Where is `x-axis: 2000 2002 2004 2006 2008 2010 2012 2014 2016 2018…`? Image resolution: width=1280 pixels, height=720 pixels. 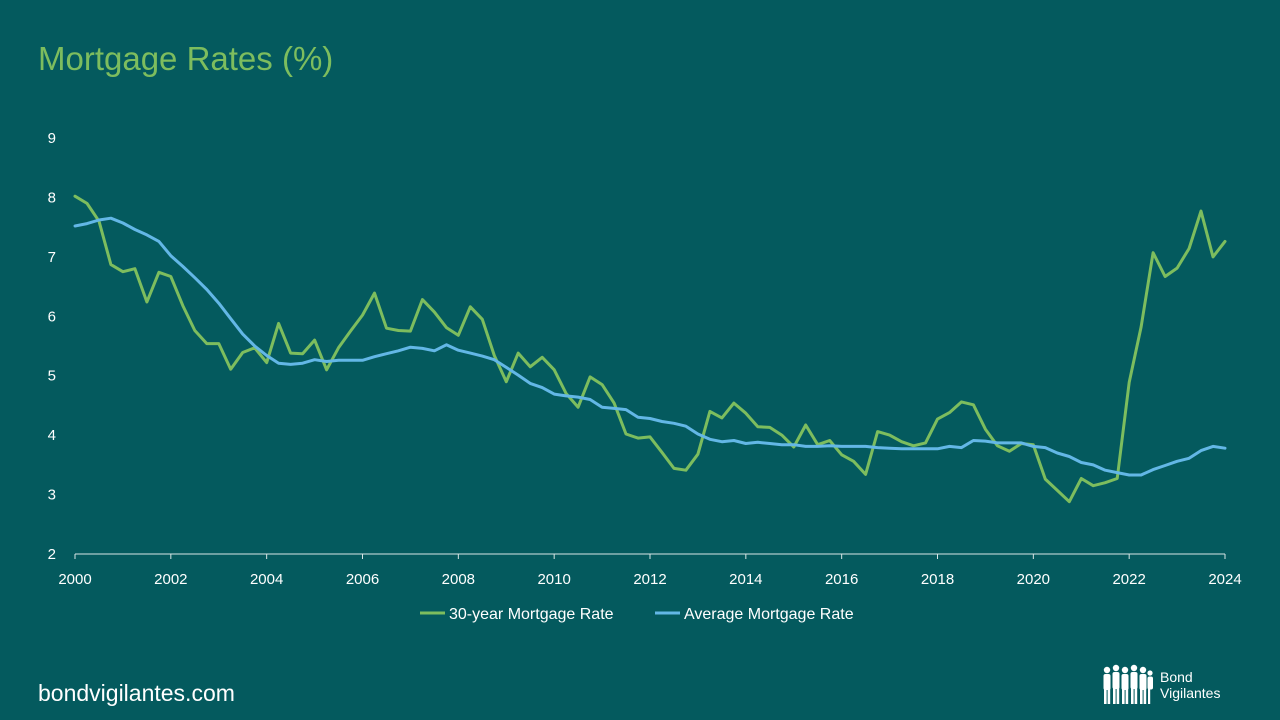 x-axis: 2000 2002 2004 2006 2008 2010 2012 2014 2016 2018… is located at coordinates (650, 570).